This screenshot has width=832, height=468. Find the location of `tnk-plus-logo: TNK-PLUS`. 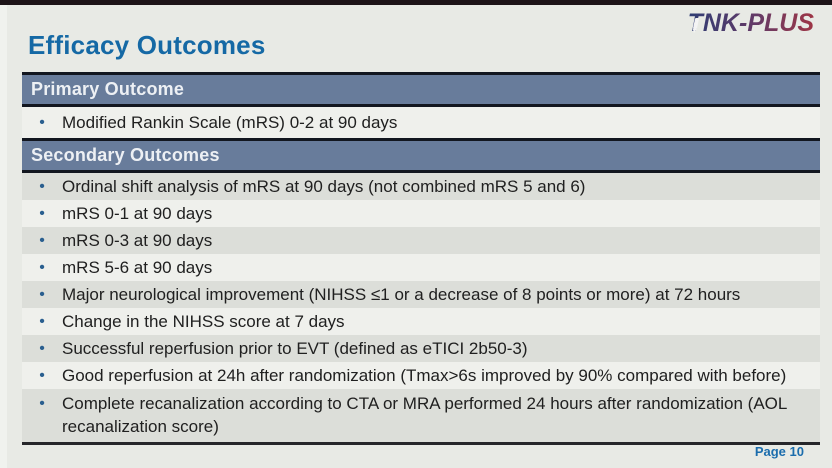

tnk-plus-logo: TNK-PLUS is located at coordinates (751, 23).